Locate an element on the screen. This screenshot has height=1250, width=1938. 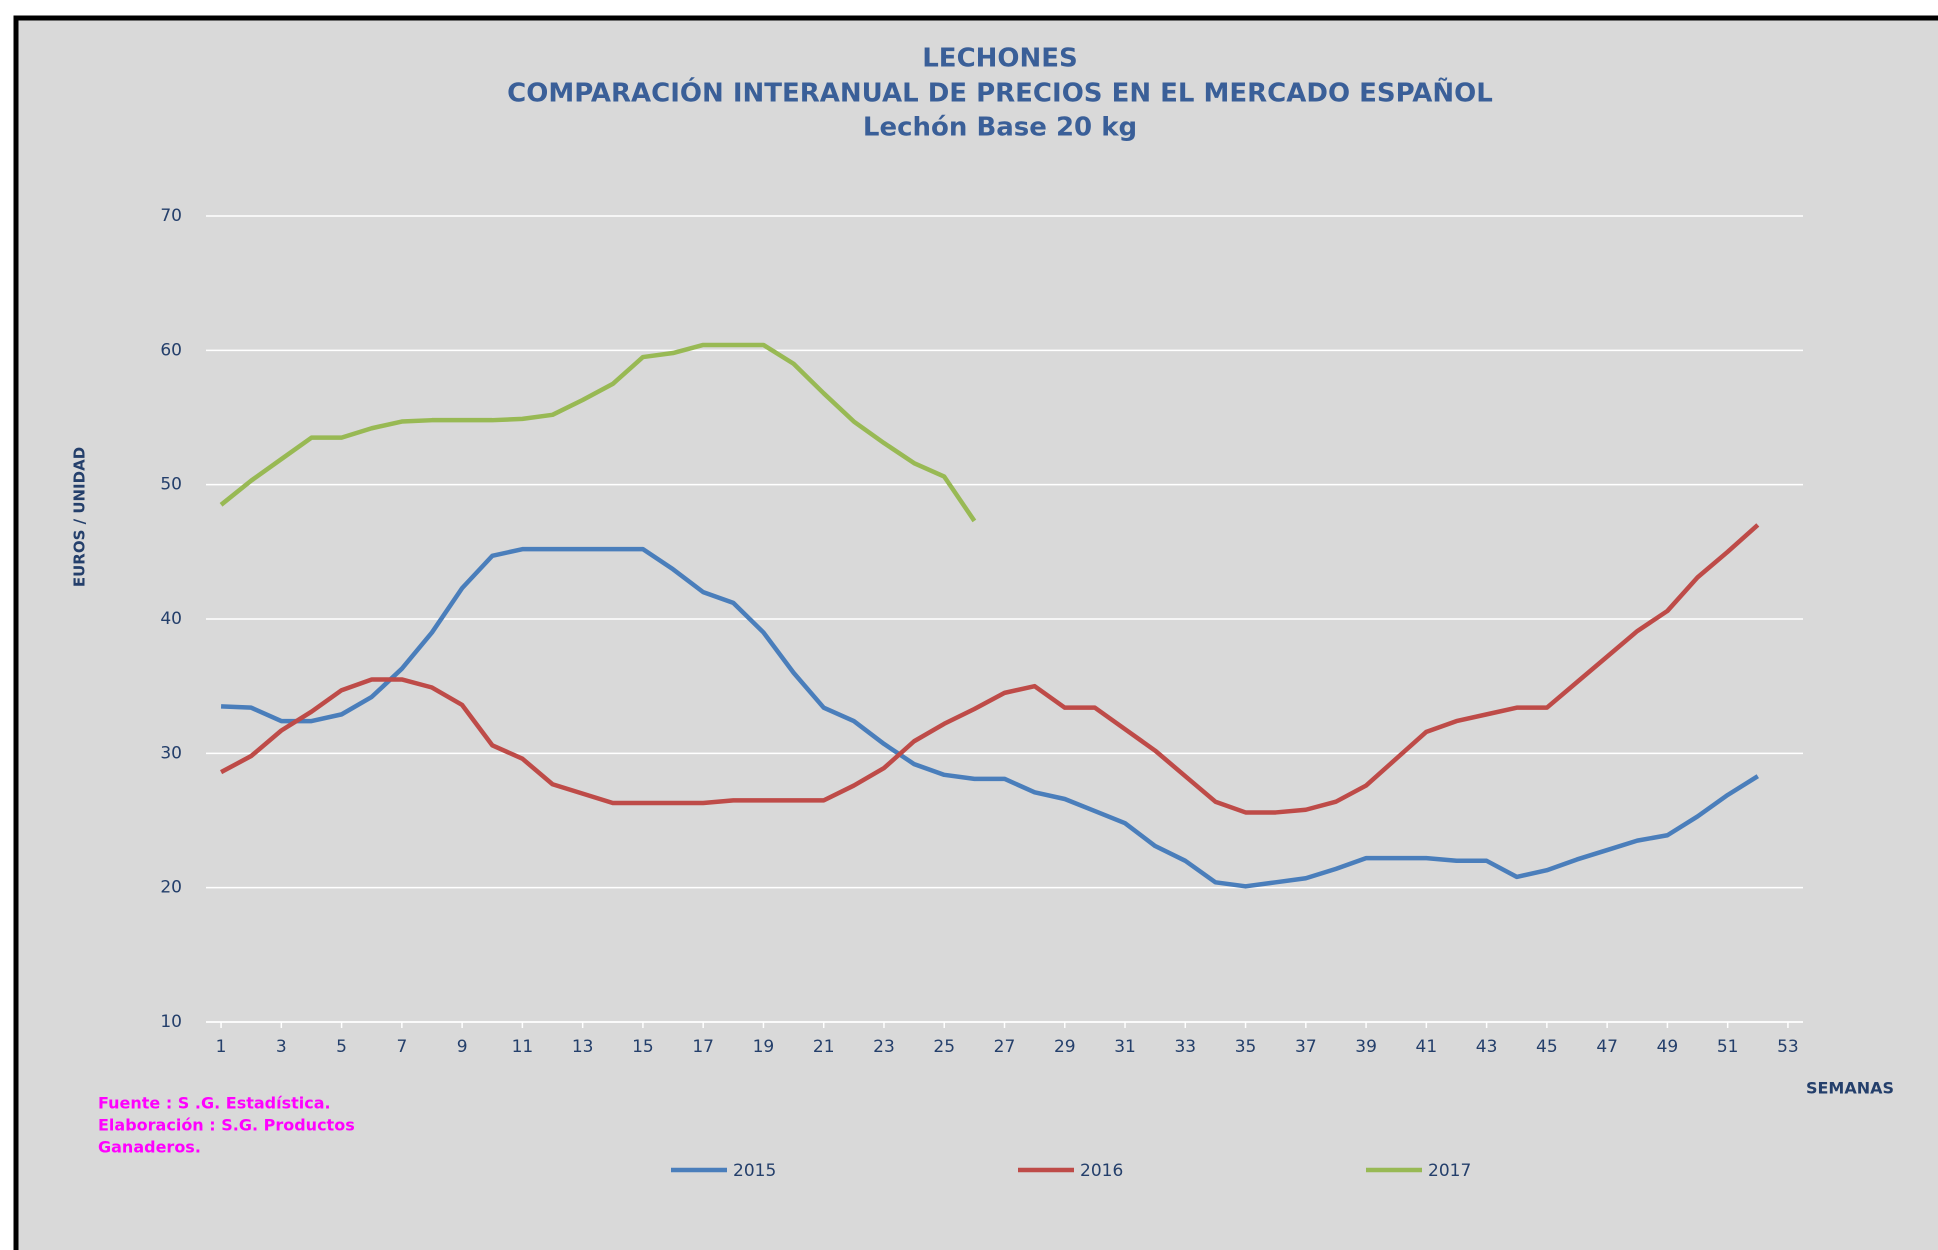
x-tick-label: 45 is located at coordinates (1547, 1047).